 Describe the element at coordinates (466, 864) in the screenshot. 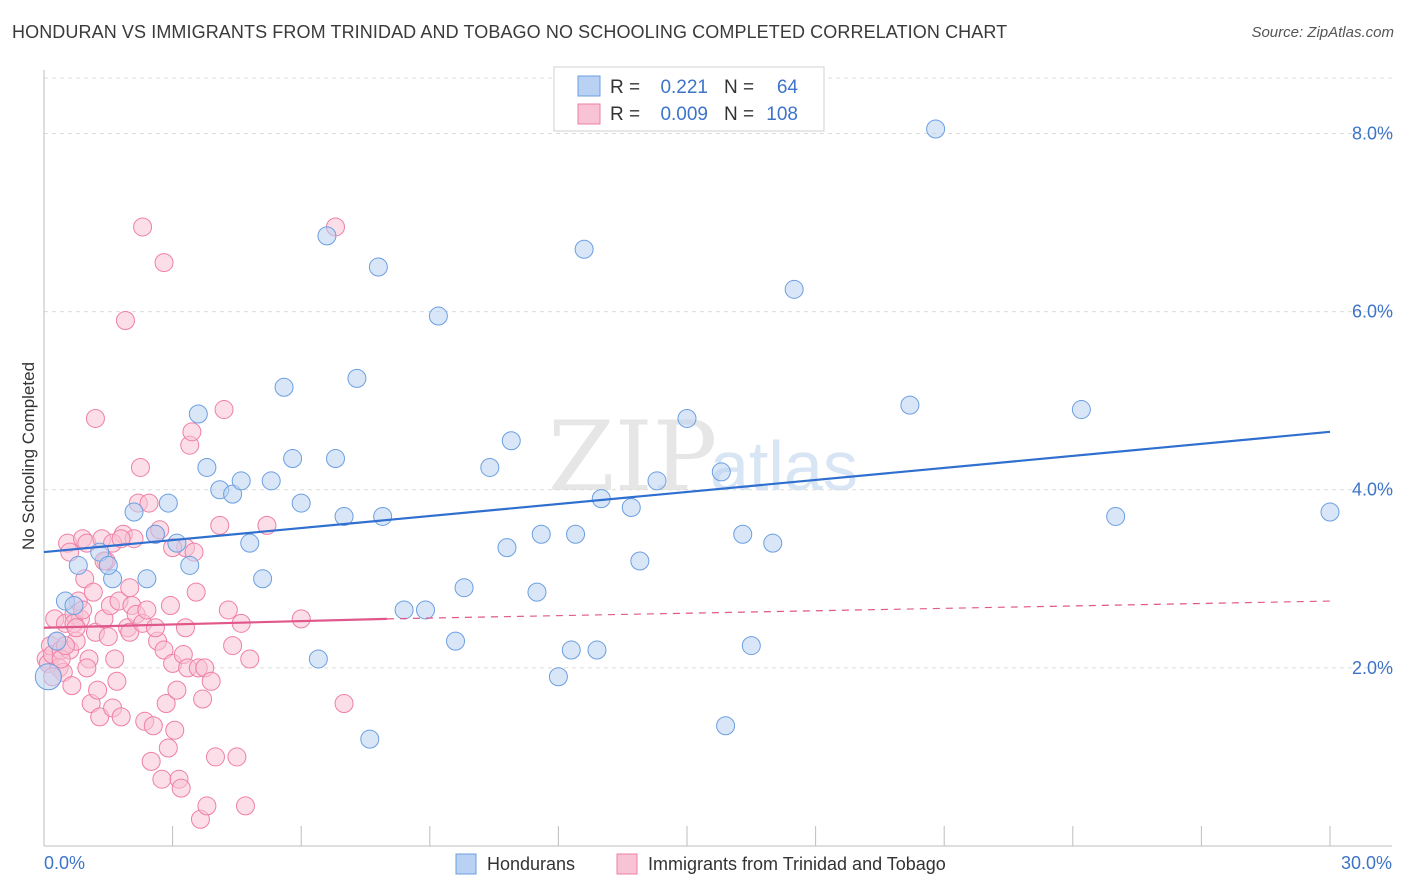

I see `bottom-legend-swatch-hondurans` at that location.